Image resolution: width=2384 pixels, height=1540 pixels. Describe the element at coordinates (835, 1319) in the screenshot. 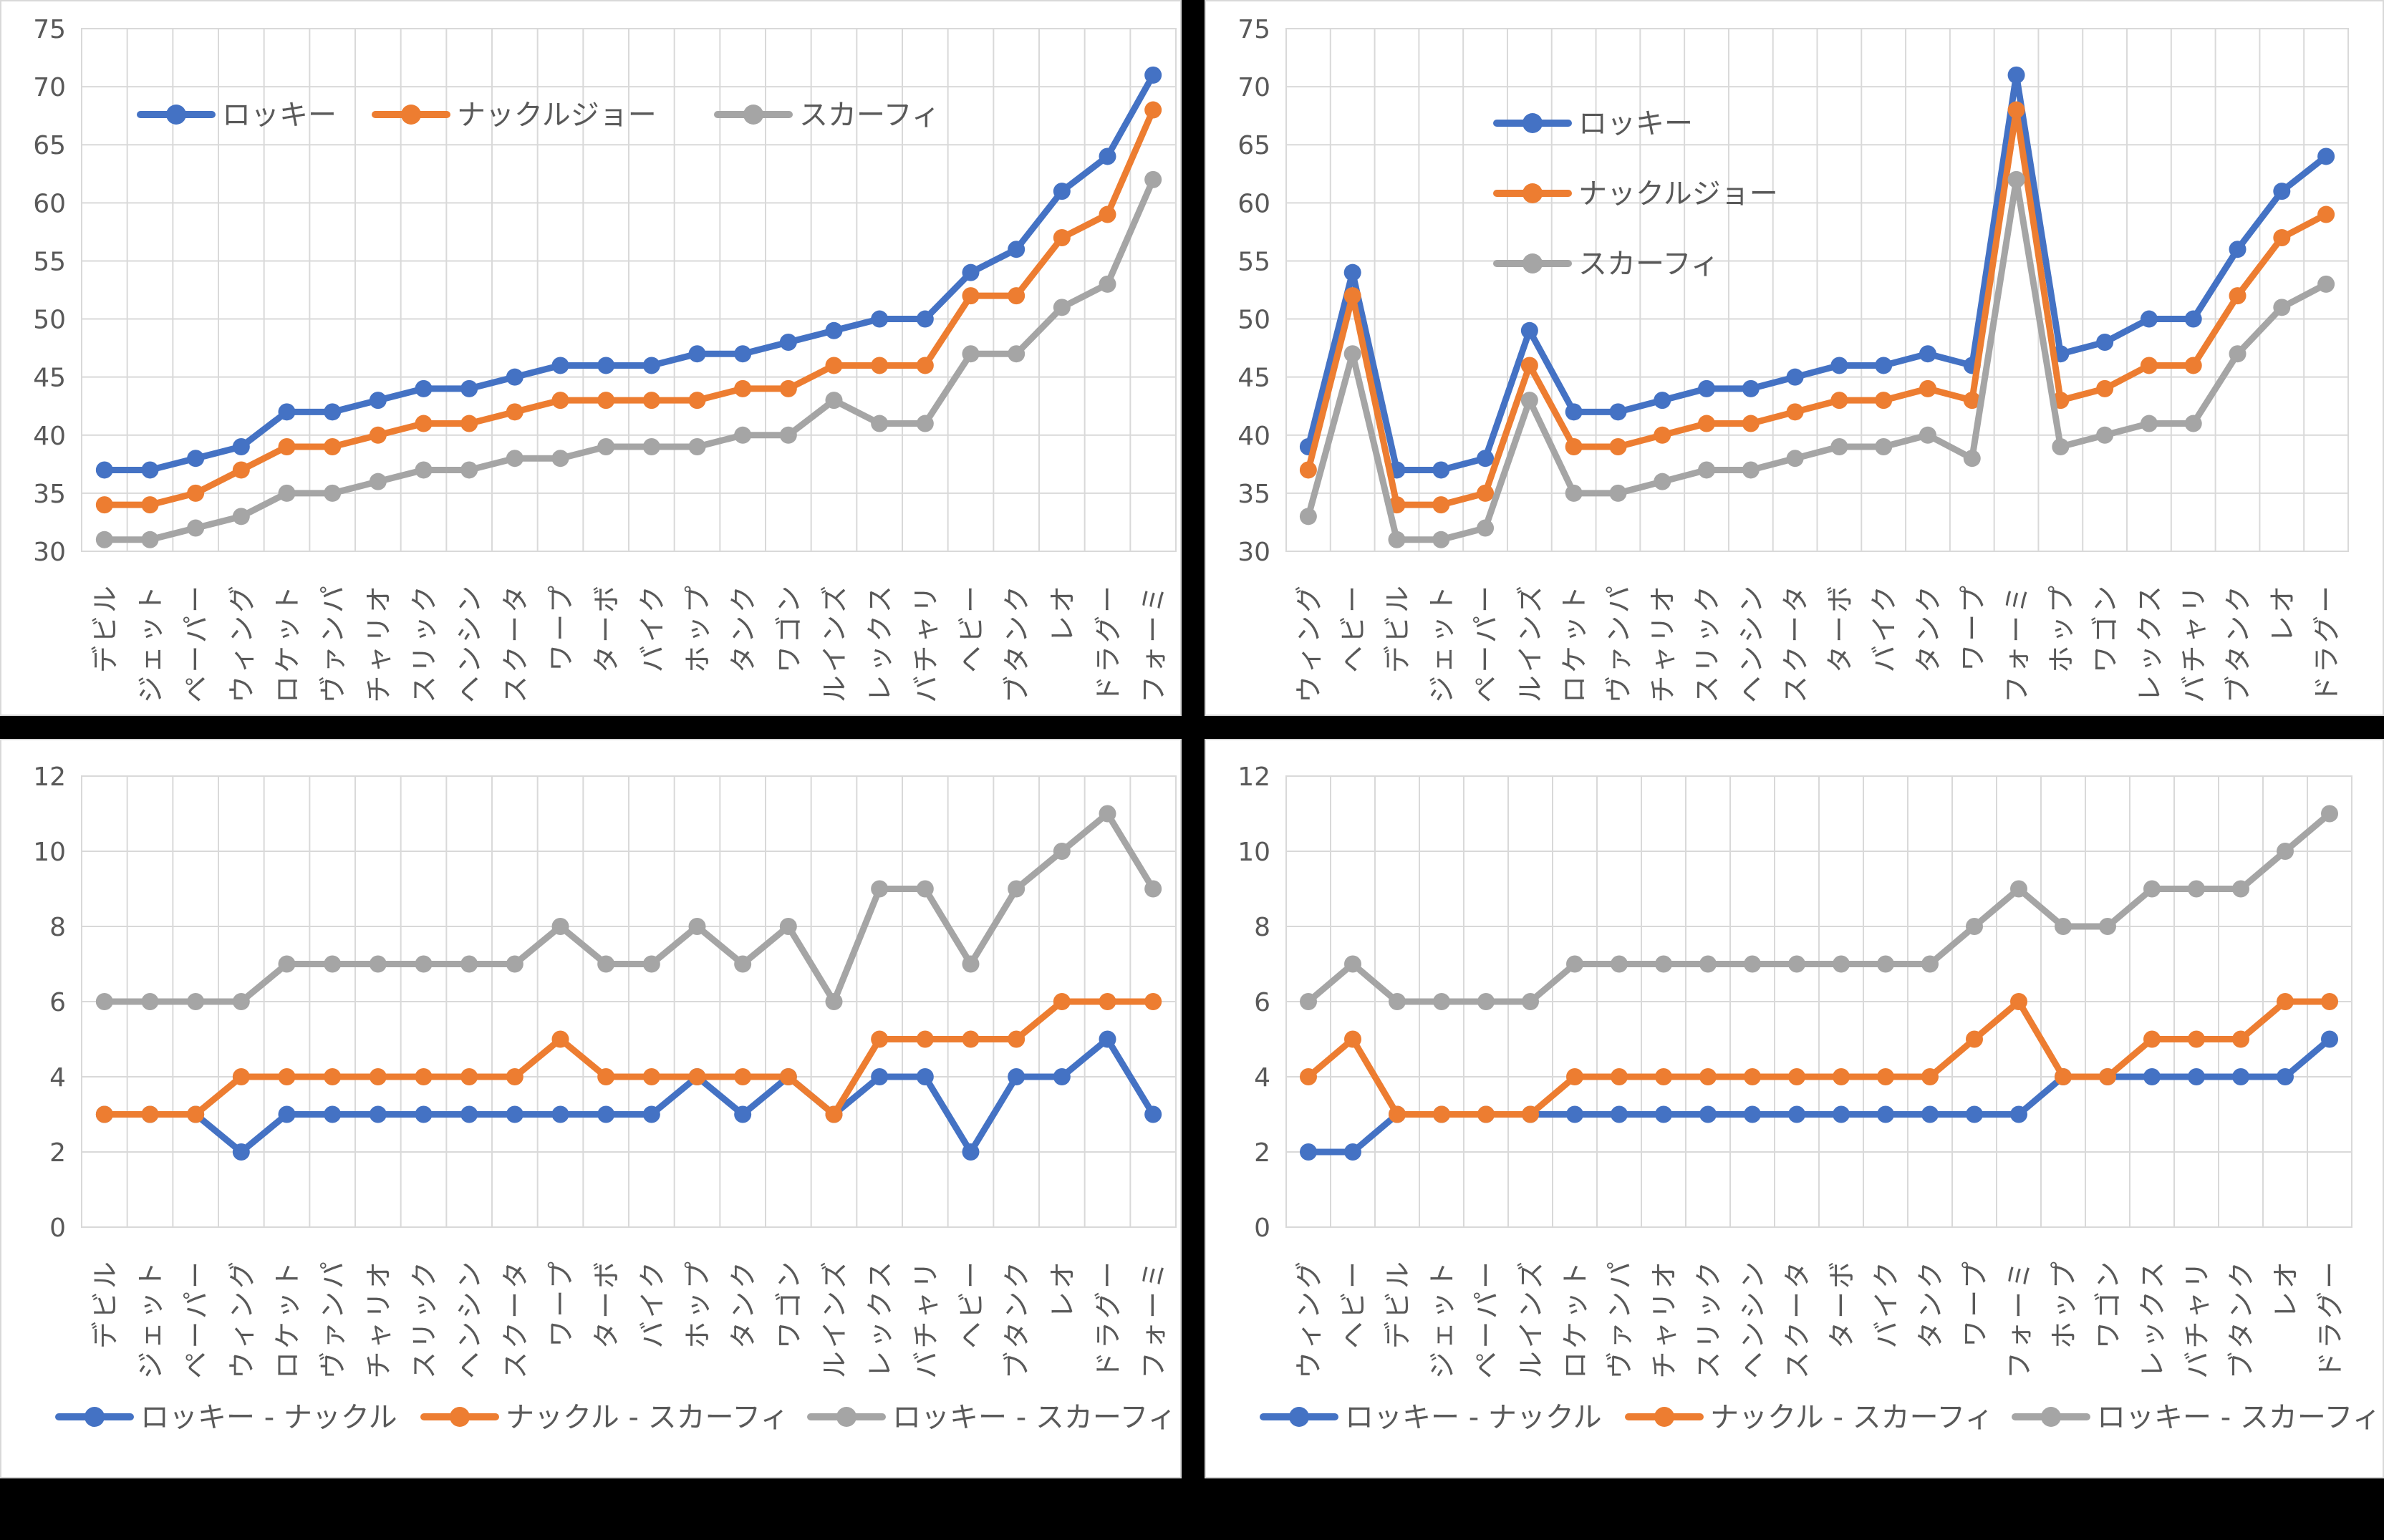

I see `x-tick-label: ルインズ` at that location.